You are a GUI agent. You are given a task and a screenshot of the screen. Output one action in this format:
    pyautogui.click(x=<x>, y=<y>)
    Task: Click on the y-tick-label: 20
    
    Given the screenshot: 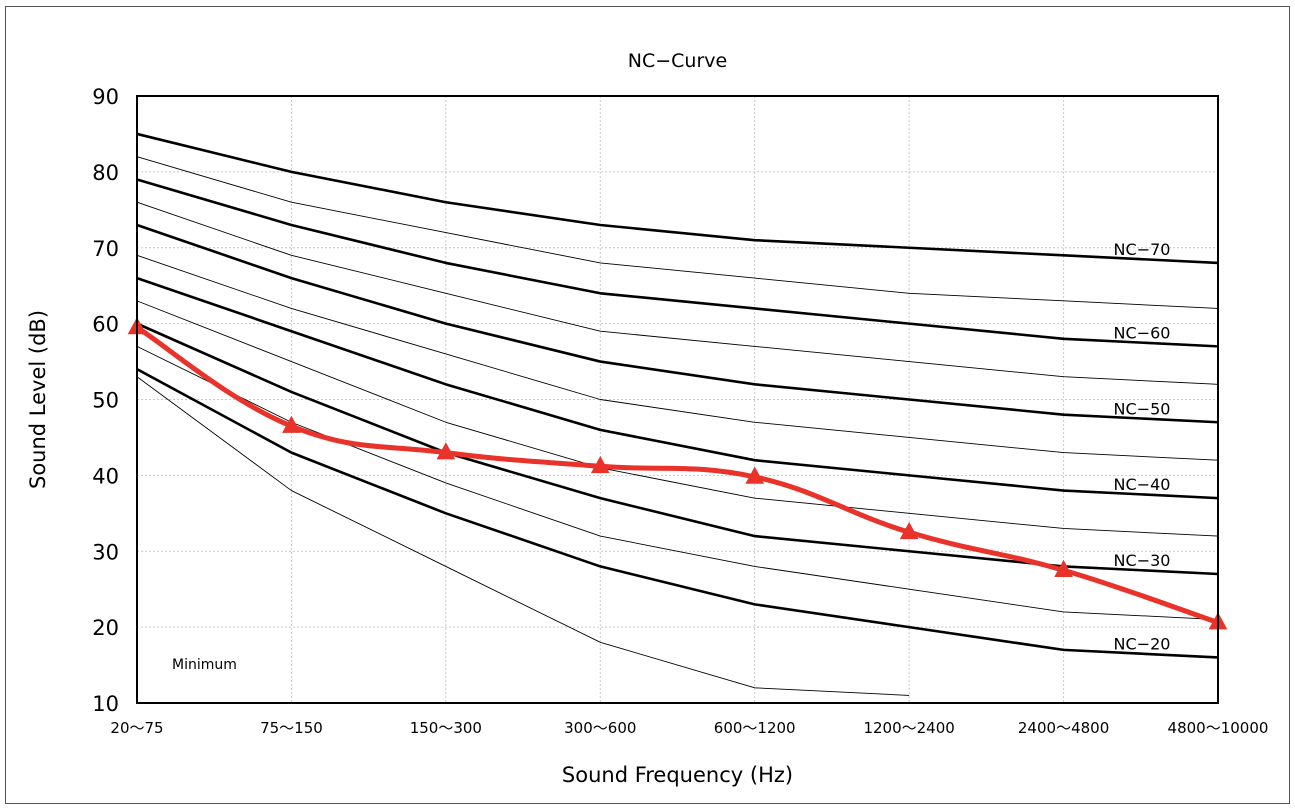 What is the action you would take?
    pyautogui.click(x=105, y=628)
    